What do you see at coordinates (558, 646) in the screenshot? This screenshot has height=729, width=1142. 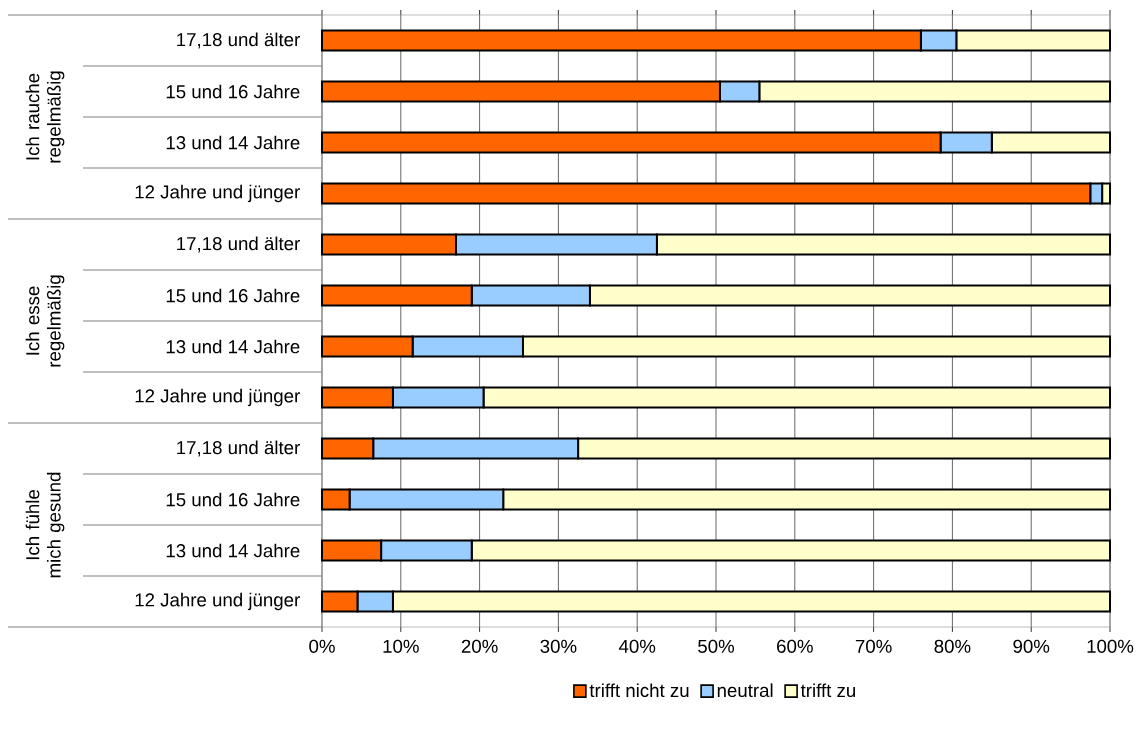 I see `x-tick-label: 30%` at bounding box center [558, 646].